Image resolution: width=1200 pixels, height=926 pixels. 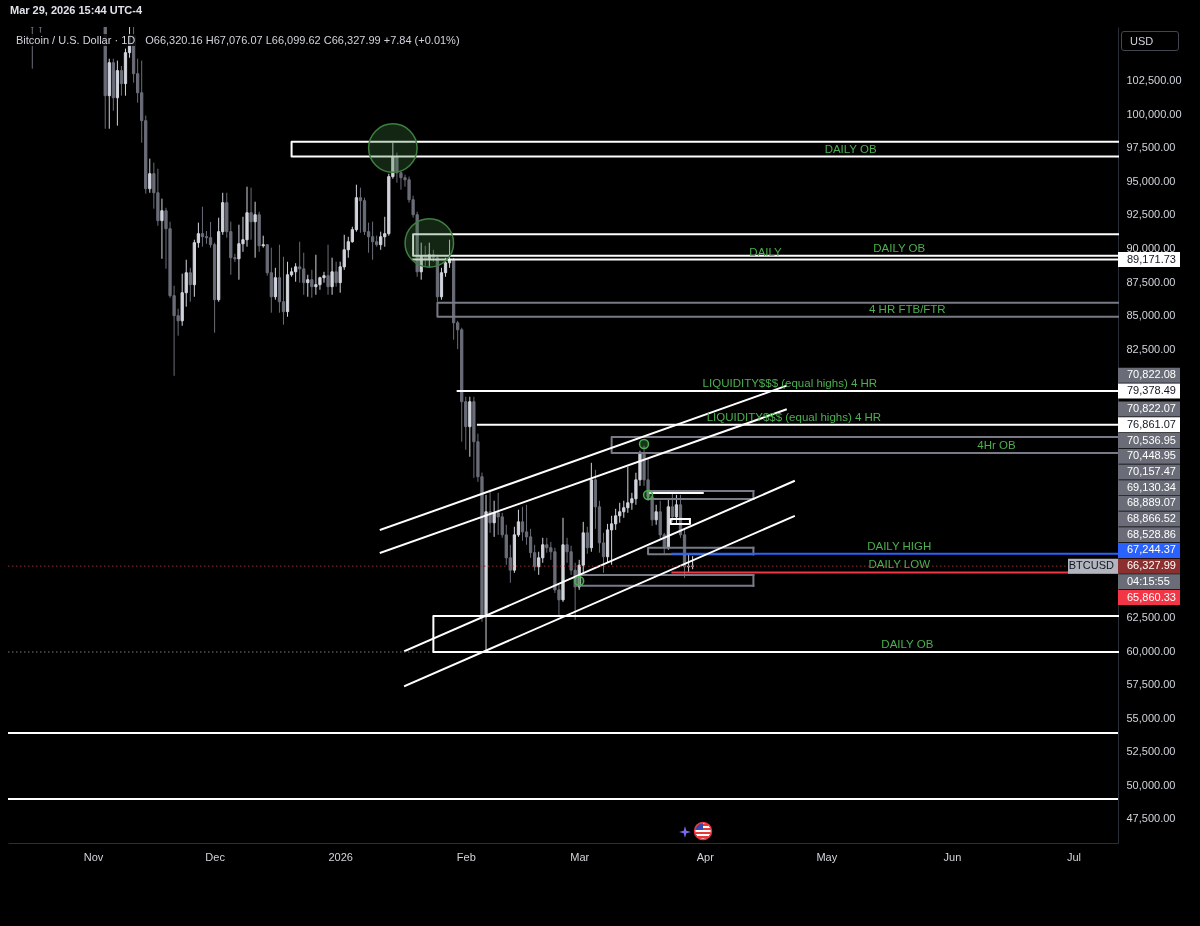 What do you see at coordinates (1151, 281) in the screenshot?
I see `y-tick-label: 87,500.00` at bounding box center [1151, 281].